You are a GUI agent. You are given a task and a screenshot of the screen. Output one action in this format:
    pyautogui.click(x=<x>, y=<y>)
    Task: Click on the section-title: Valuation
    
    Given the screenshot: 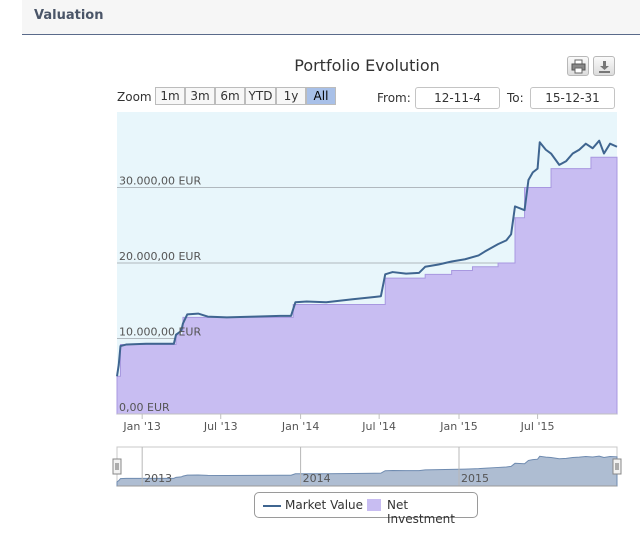 What is the action you would take?
    pyautogui.click(x=69, y=15)
    